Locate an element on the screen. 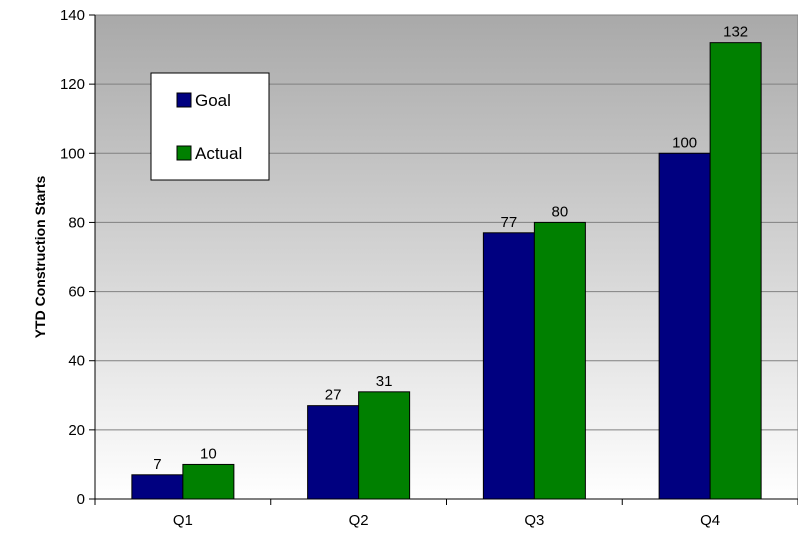 Image resolution: width=798 pixels, height=543 pixels. x-tick-label: Q3 is located at coordinates (534, 520).